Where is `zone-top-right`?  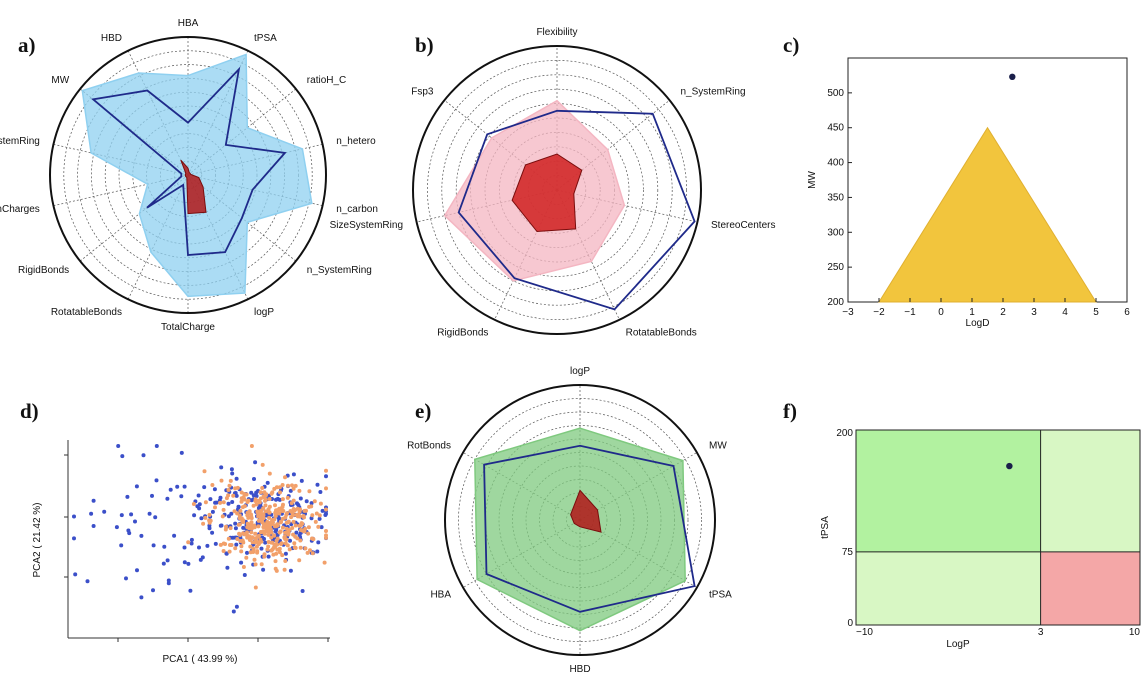 zone-top-right is located at coordinates (1090, 491).